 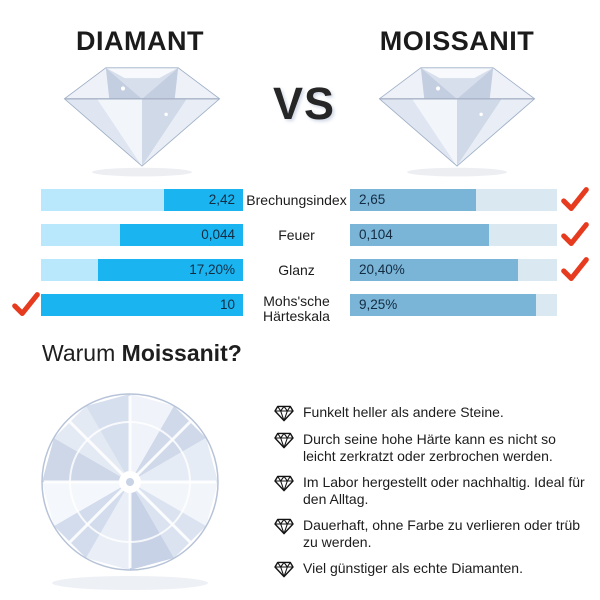 What do you see at coordinates (142, 305) in the screenshot?
I see `diamant-bar: 10` at bounding box center [142, 305].